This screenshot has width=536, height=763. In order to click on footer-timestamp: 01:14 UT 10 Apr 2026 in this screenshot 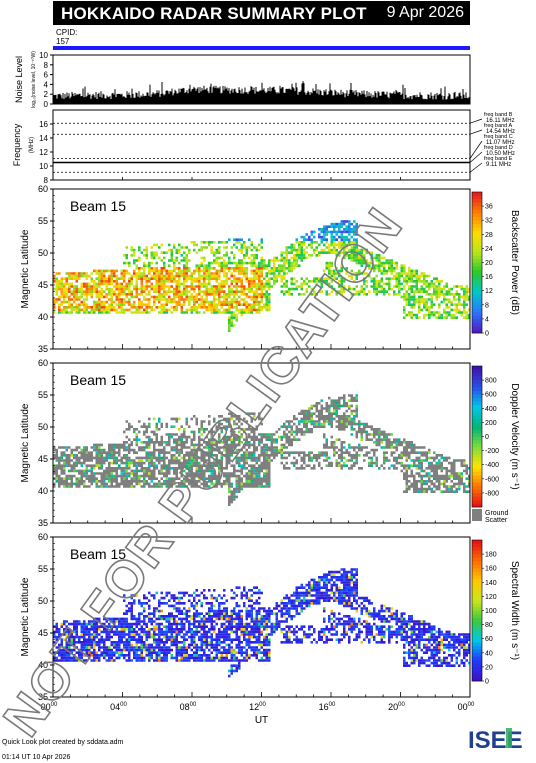, I will do `click(36, 757)`.